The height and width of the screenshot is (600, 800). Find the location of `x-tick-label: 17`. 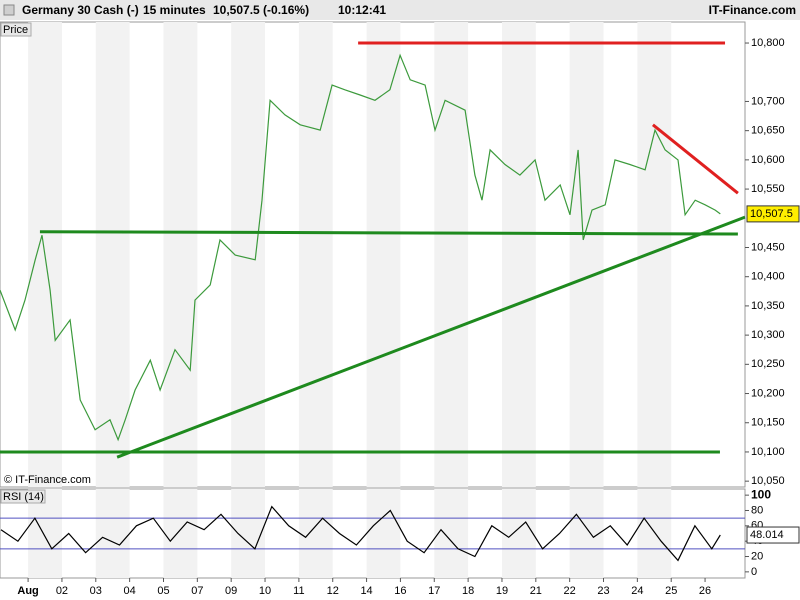

x-tick-label: 17 is located at coordinates (434, 591).